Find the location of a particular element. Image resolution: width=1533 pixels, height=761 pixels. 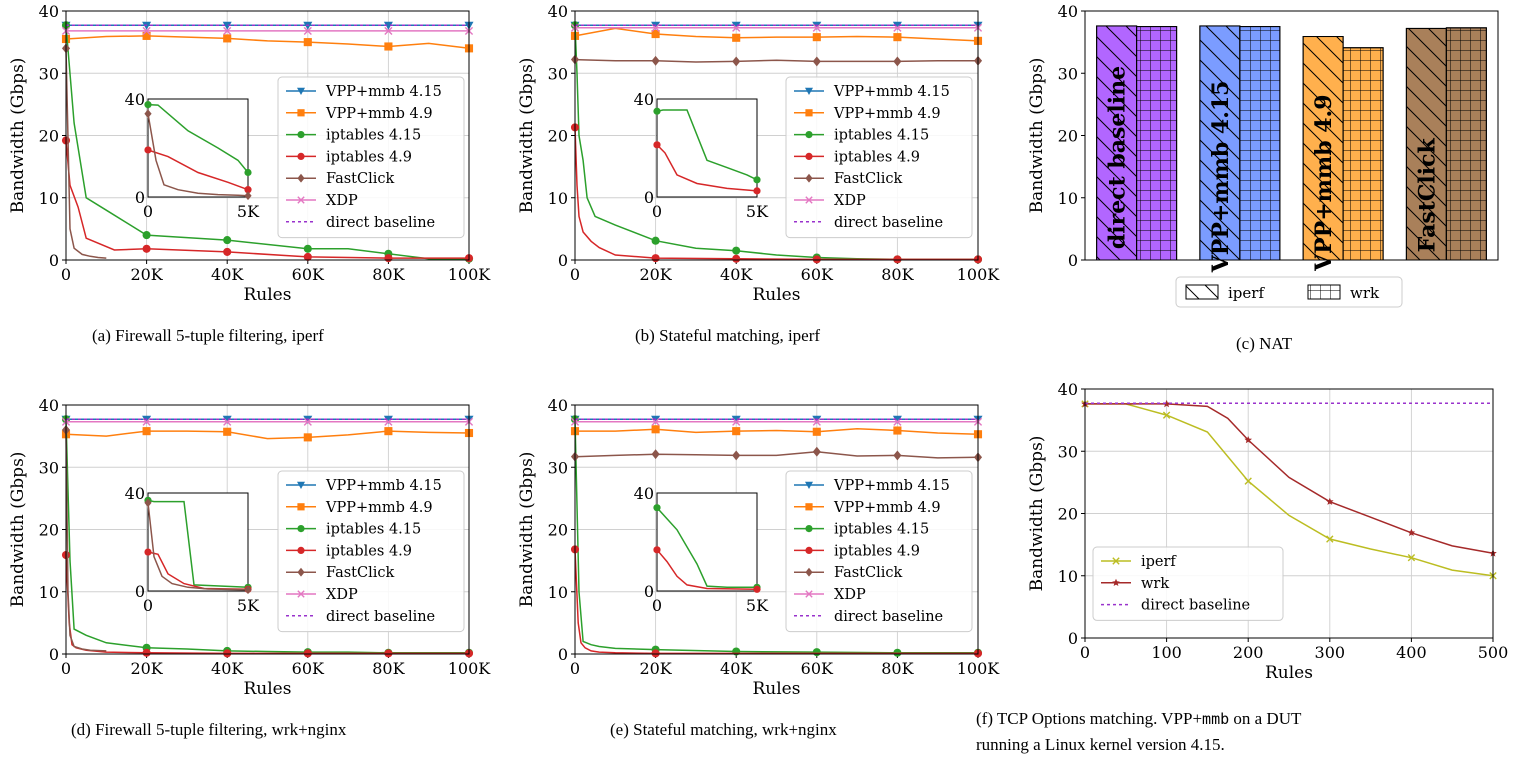

inset-y-tick-label: 0 is located at coordinates (140, 591).